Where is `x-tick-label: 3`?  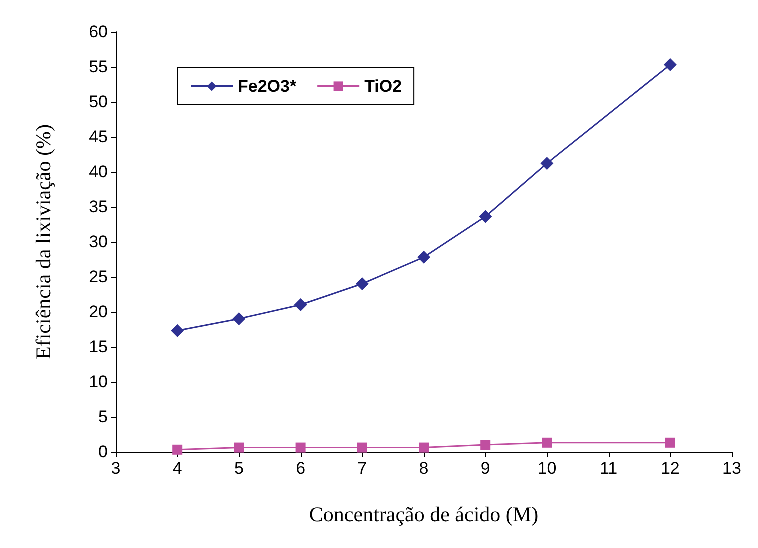
x-tick-label: 3 is located at coordinates (116, 468).